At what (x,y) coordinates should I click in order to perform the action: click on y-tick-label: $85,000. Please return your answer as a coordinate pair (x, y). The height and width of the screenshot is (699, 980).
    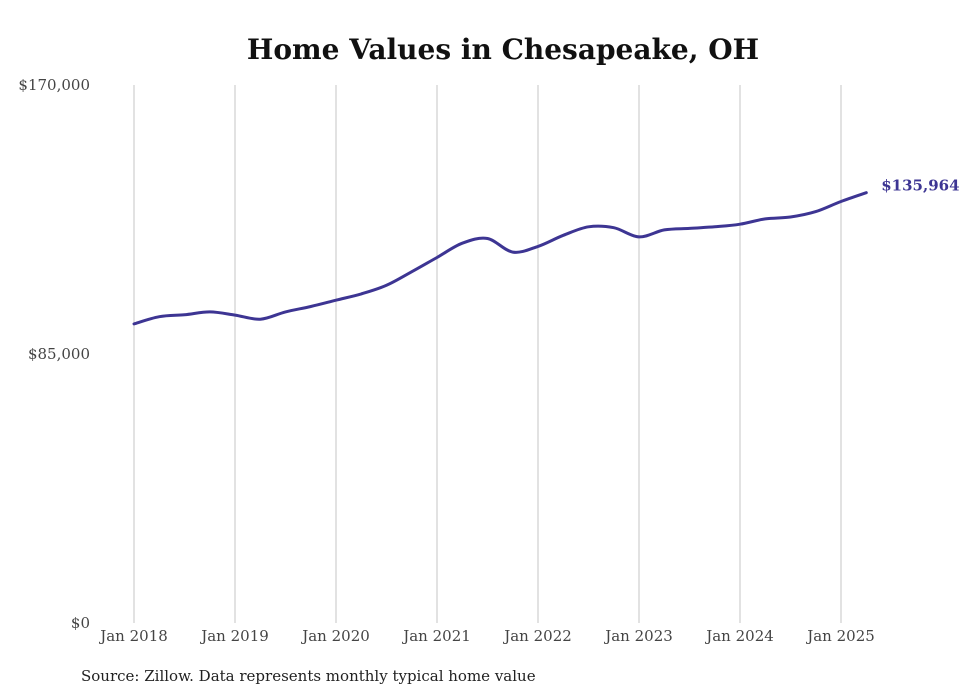
    Looking at the image, I should click on (59, 354).